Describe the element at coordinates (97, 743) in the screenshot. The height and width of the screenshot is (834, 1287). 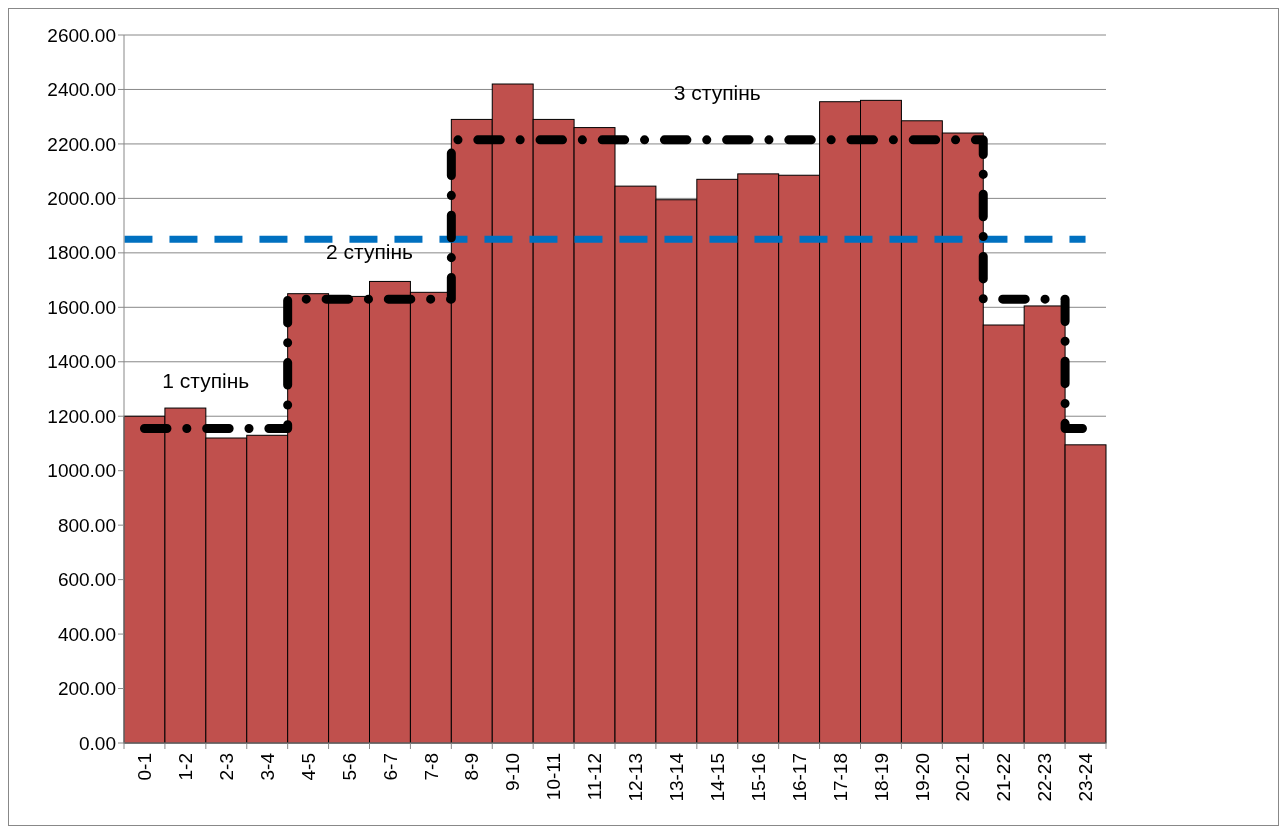
I see `y-tick-label: 0.00` at that location.